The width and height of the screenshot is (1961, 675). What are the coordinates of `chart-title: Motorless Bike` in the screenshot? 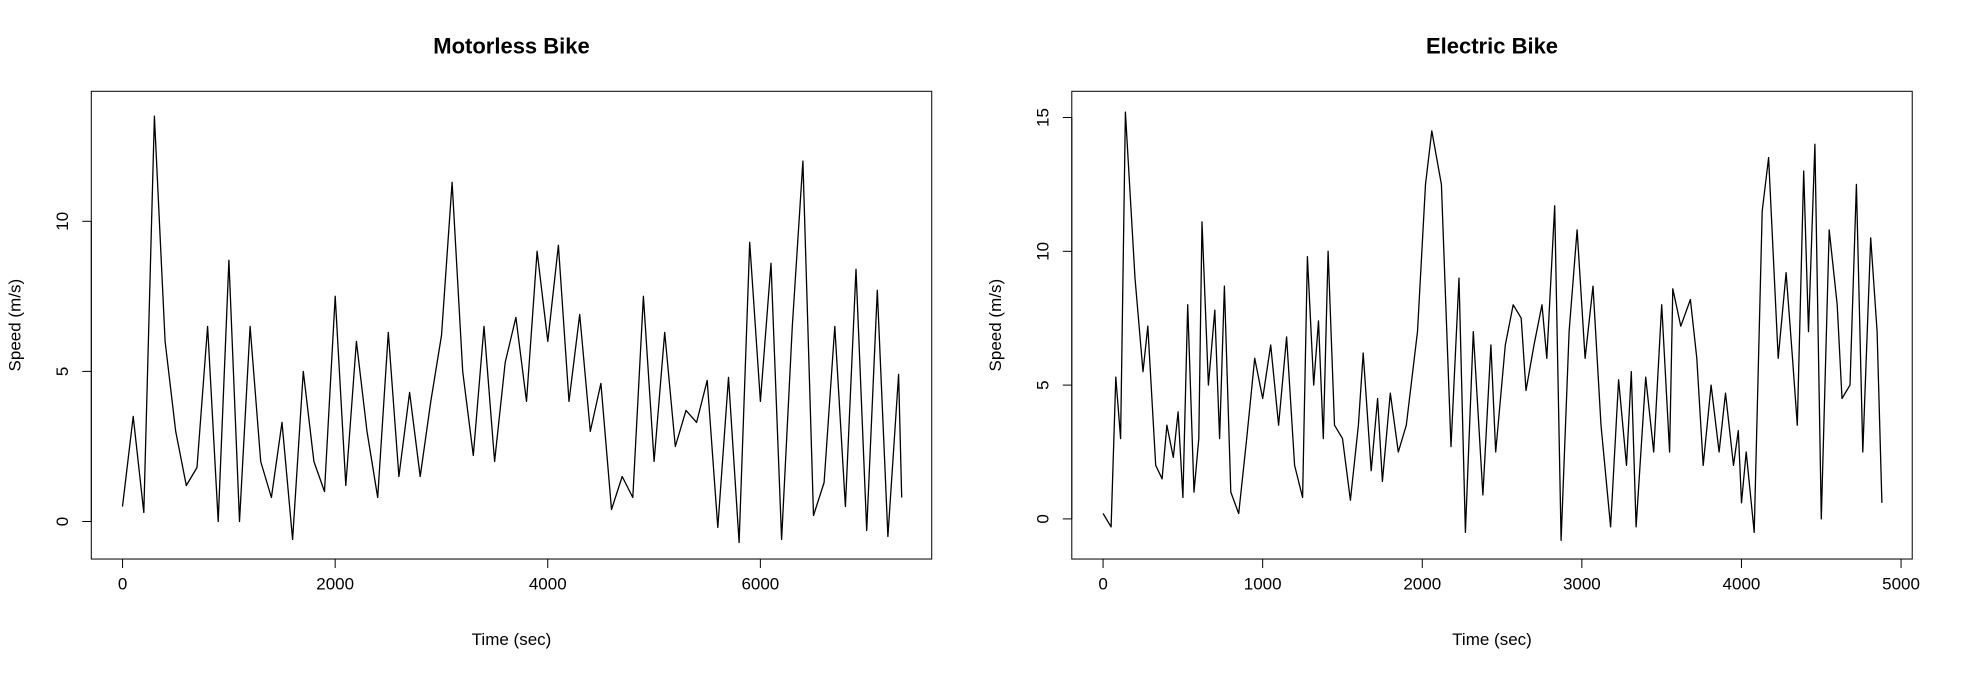 It's located at (511, 45).